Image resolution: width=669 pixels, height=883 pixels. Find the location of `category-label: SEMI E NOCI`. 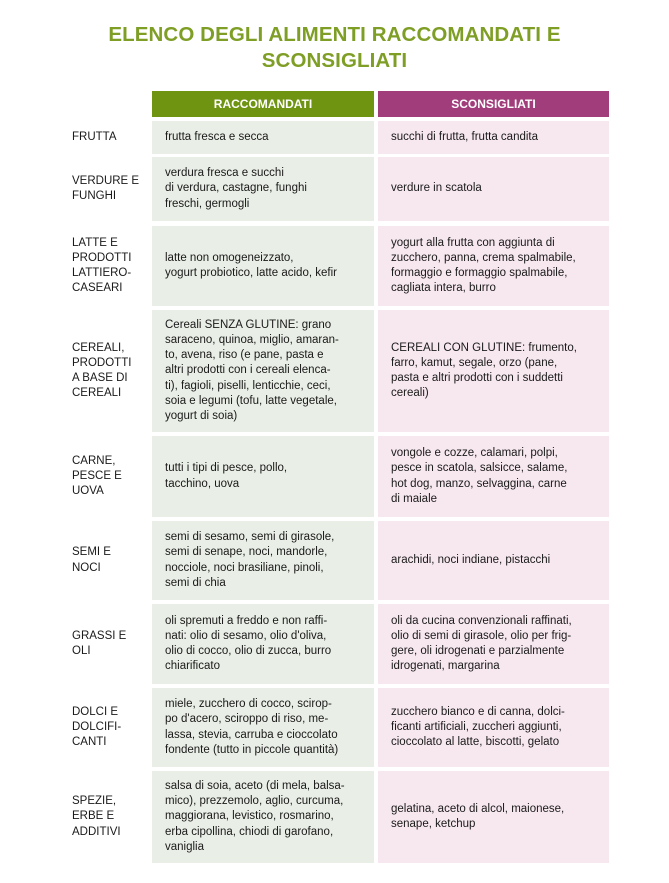

category-label: SEMI E NOCI is located at coordinates (111, 560).